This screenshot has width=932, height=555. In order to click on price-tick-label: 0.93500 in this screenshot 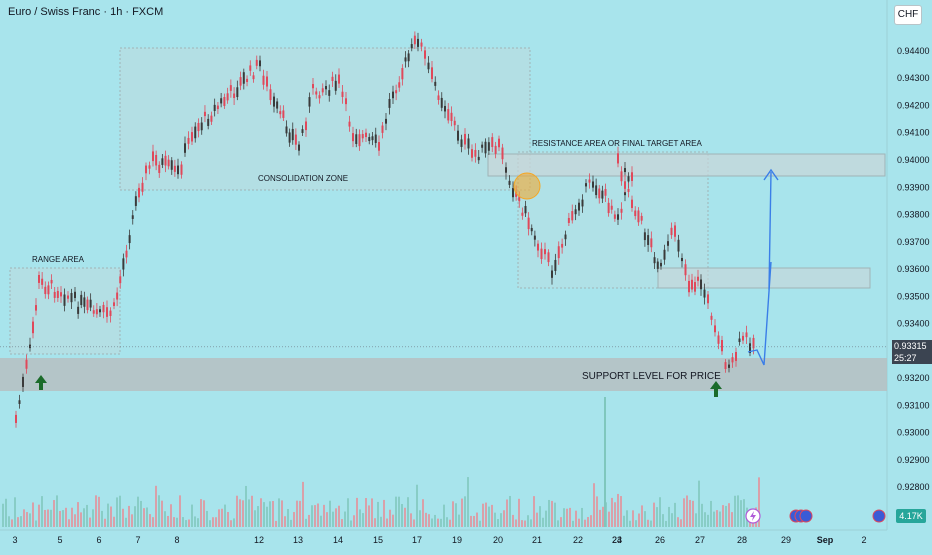, I will do `click(913, 296)`.